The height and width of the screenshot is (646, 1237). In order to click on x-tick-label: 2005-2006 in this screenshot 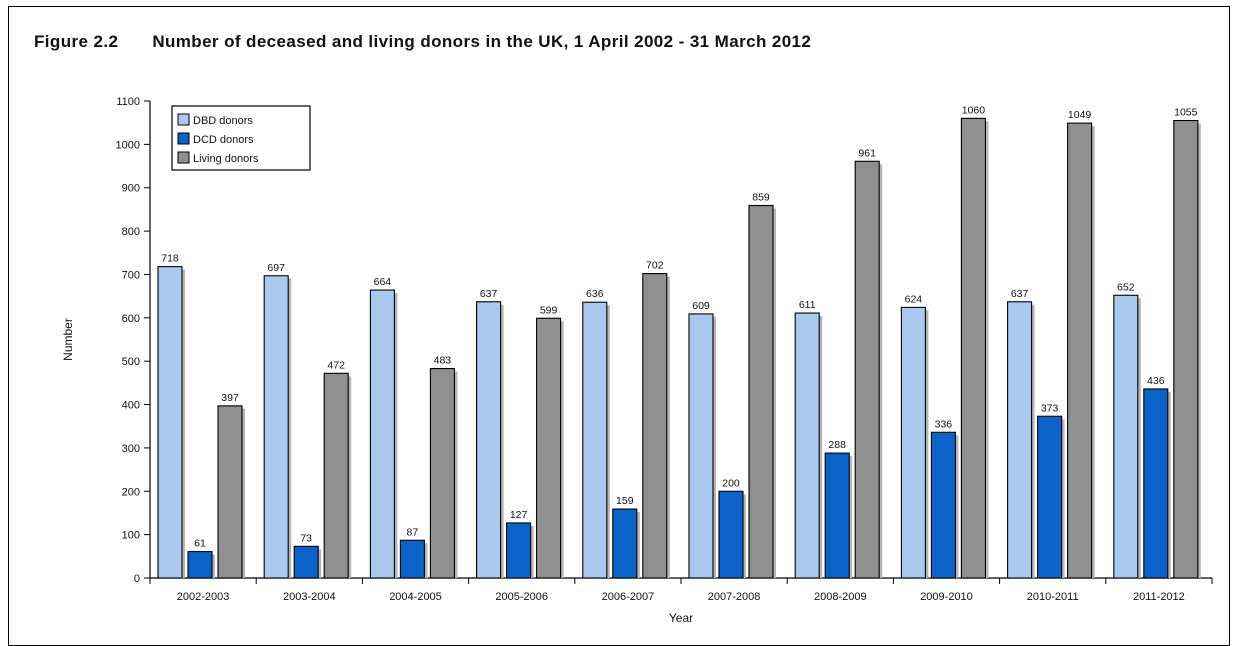, I will do `click(521, 597)`.